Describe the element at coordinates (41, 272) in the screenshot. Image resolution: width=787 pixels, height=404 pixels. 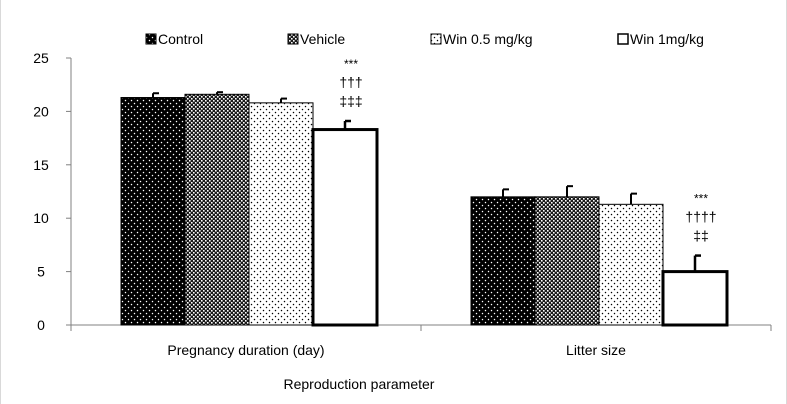
I see `y-tick-label: 5` at that location.